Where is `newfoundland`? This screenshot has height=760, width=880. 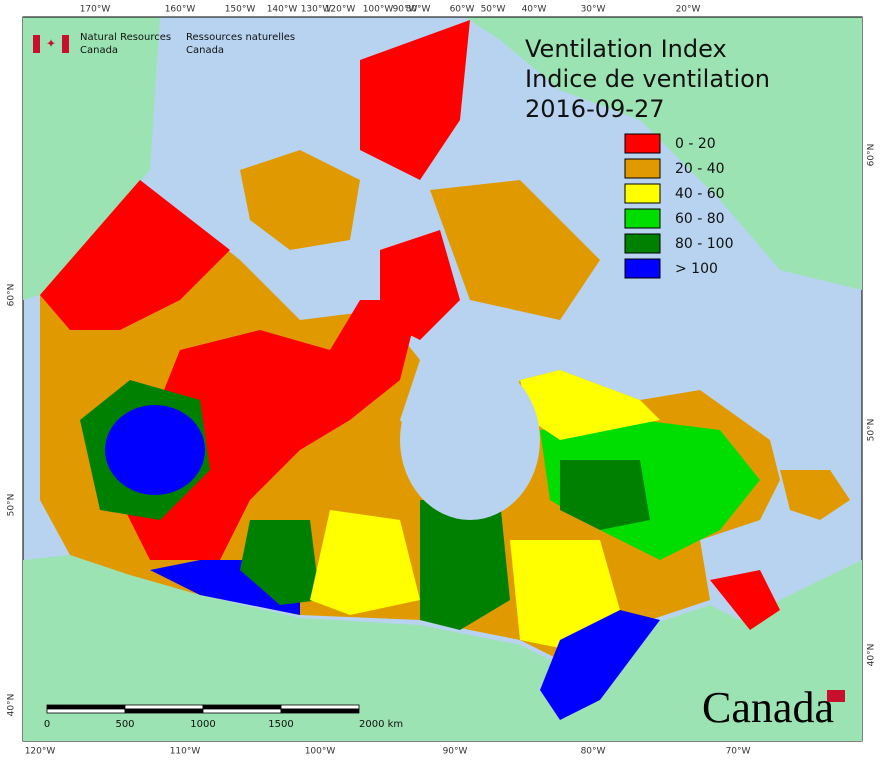 newfoundland is located at coordinates (815, 495).